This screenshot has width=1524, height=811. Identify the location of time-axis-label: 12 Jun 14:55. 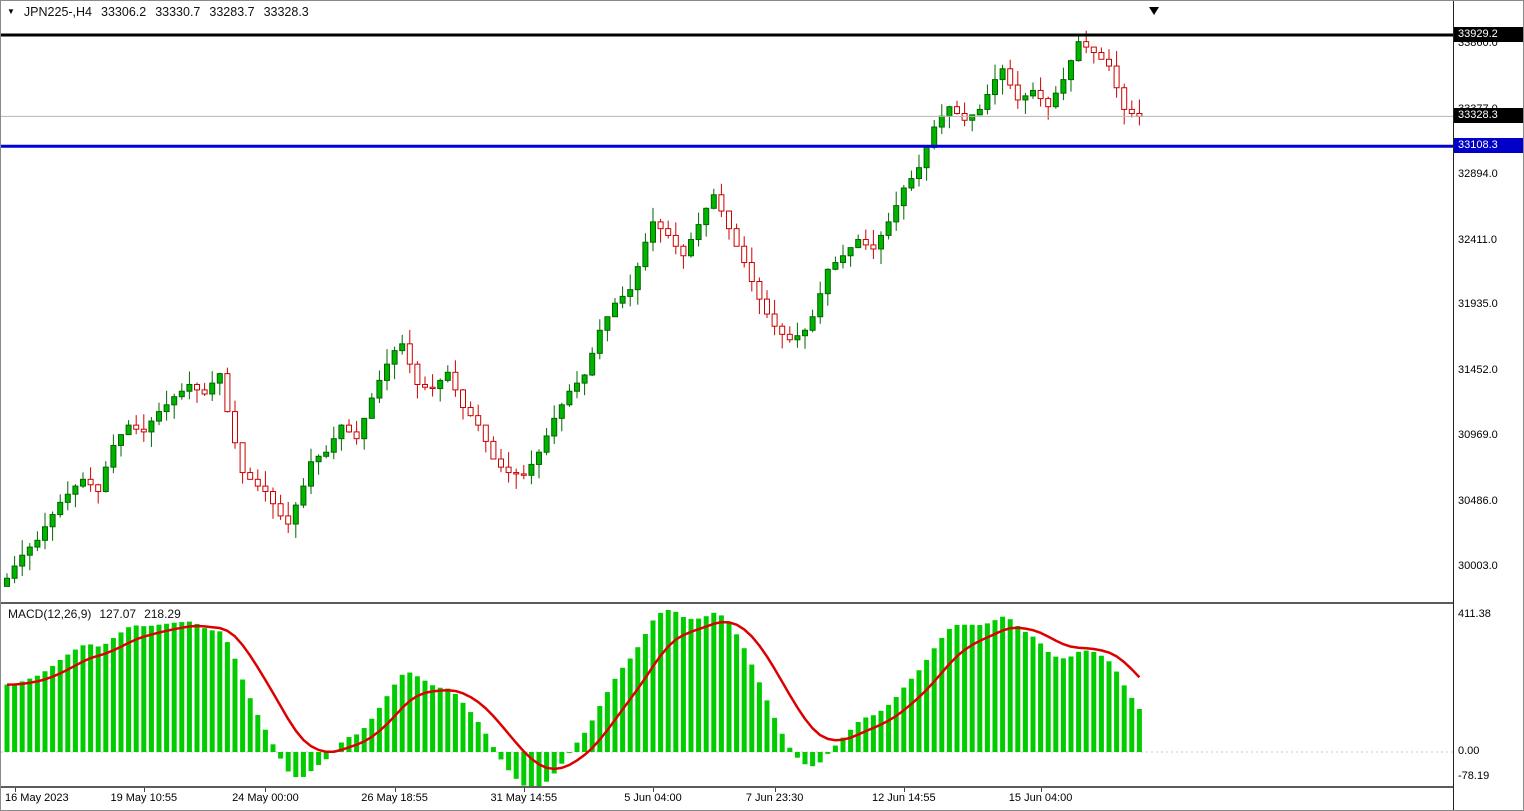
(903, 798).